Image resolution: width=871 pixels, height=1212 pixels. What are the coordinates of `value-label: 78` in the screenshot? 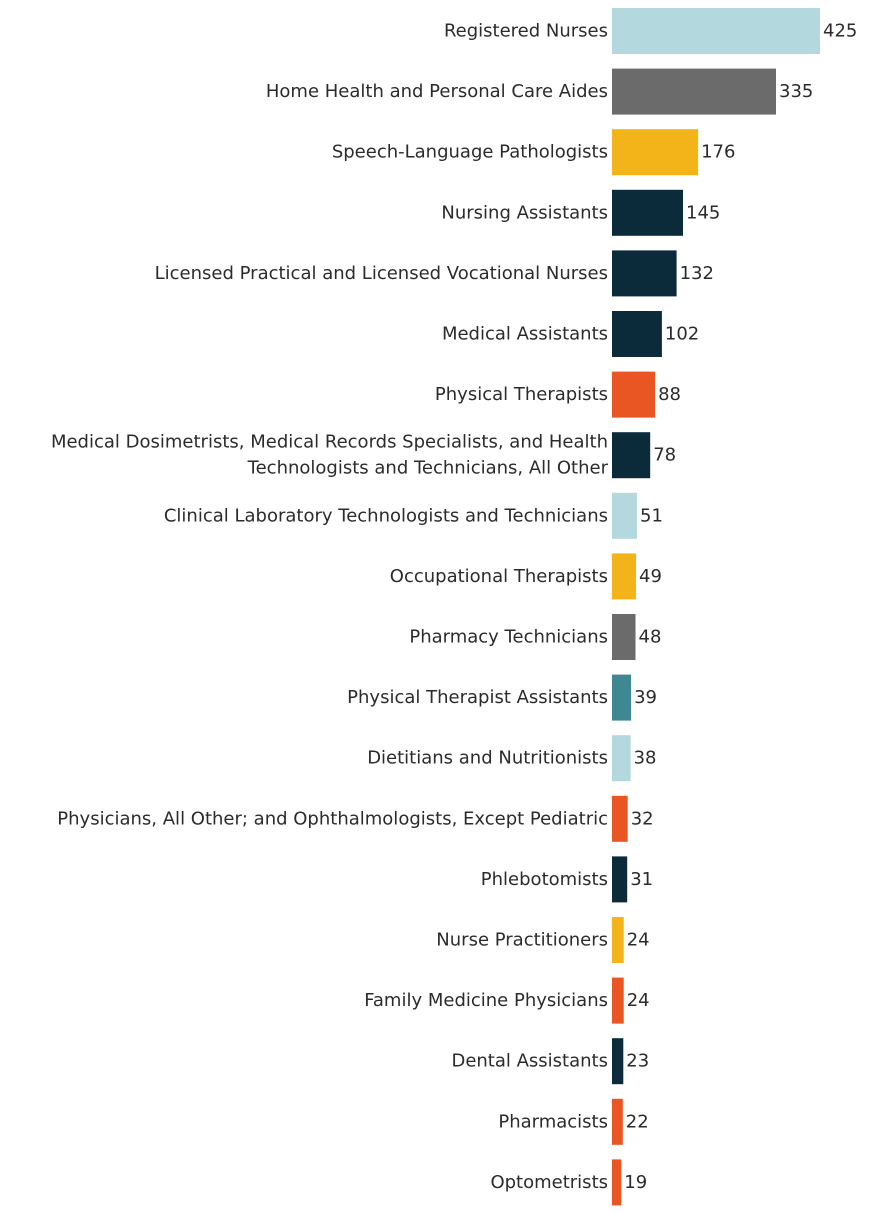 It's located at (664, 455).